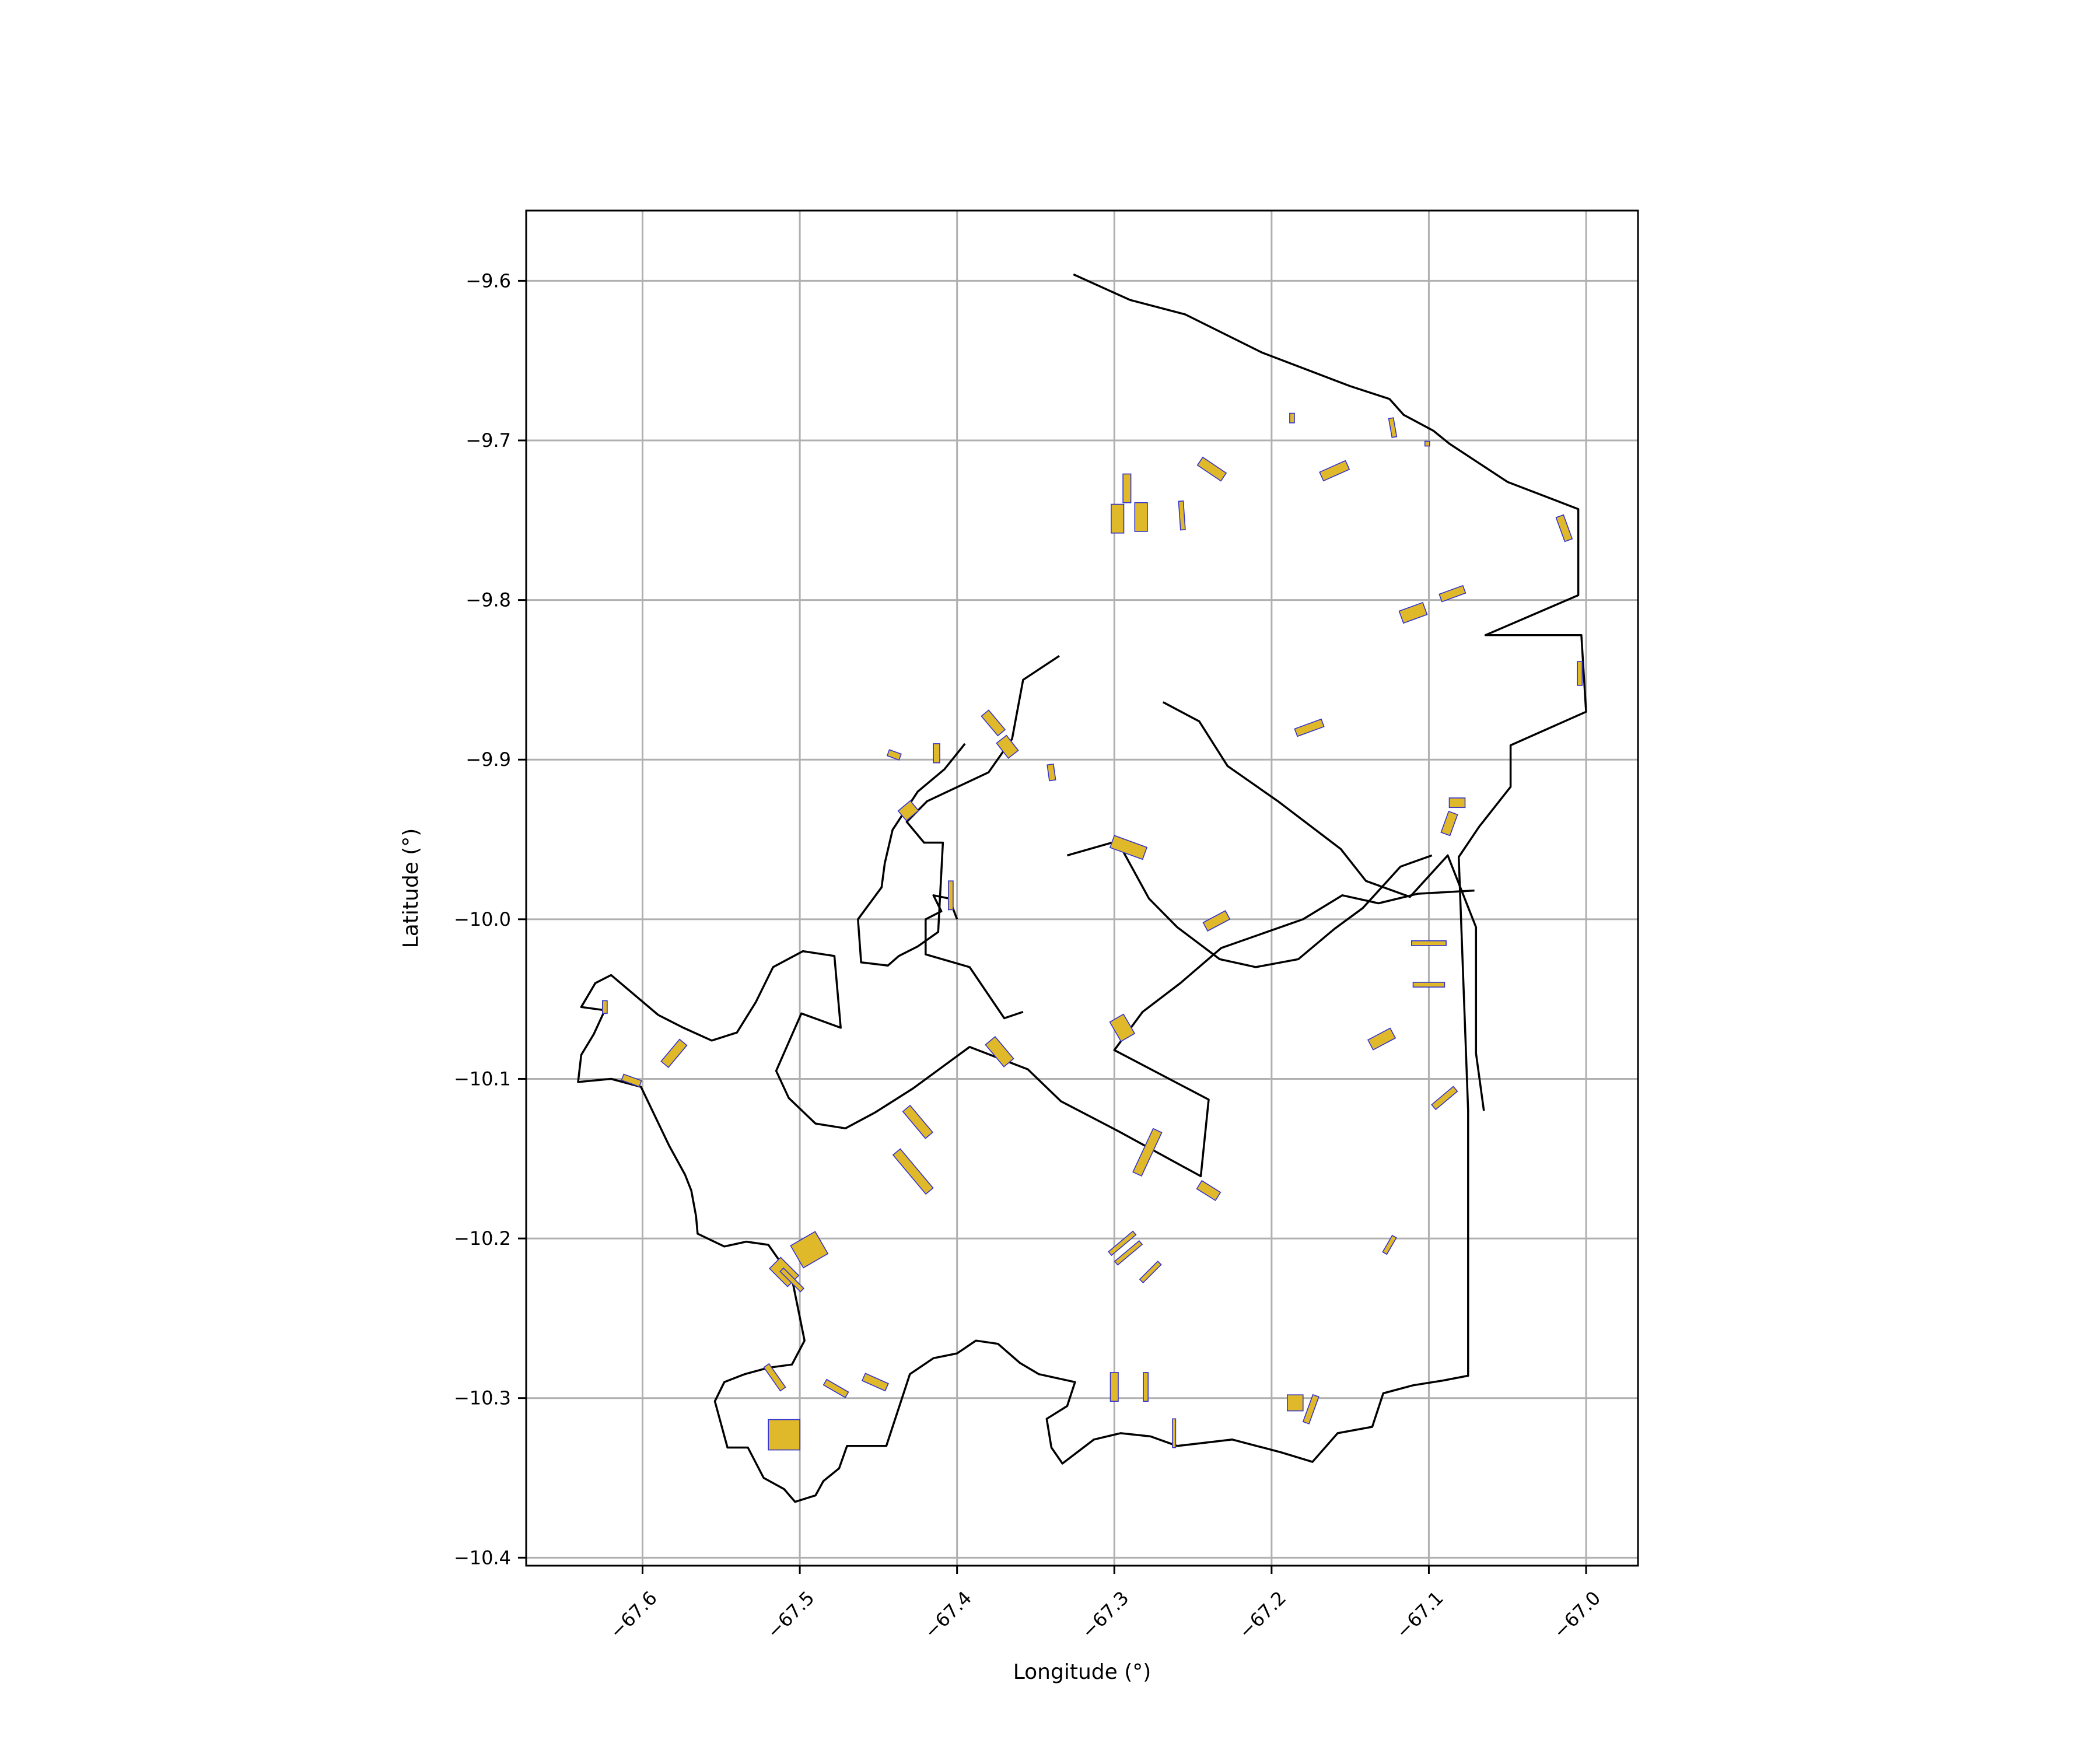 The height and width of the screenshot is (1750, 2100). I want to click on y-tick-label: −10.0, so click(482, 919).